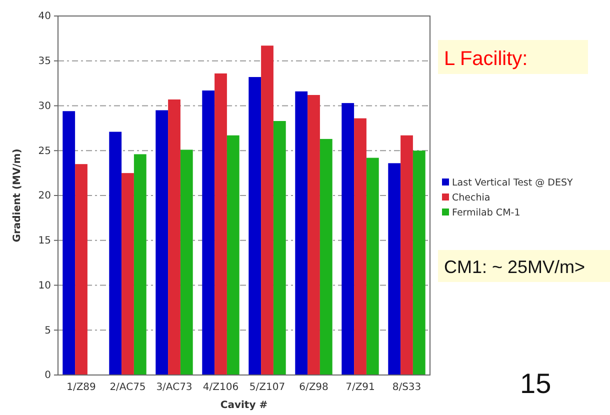 This screenshot has height=415, width=610. I want to click on y-tick-label: 25, so click(44, 151).